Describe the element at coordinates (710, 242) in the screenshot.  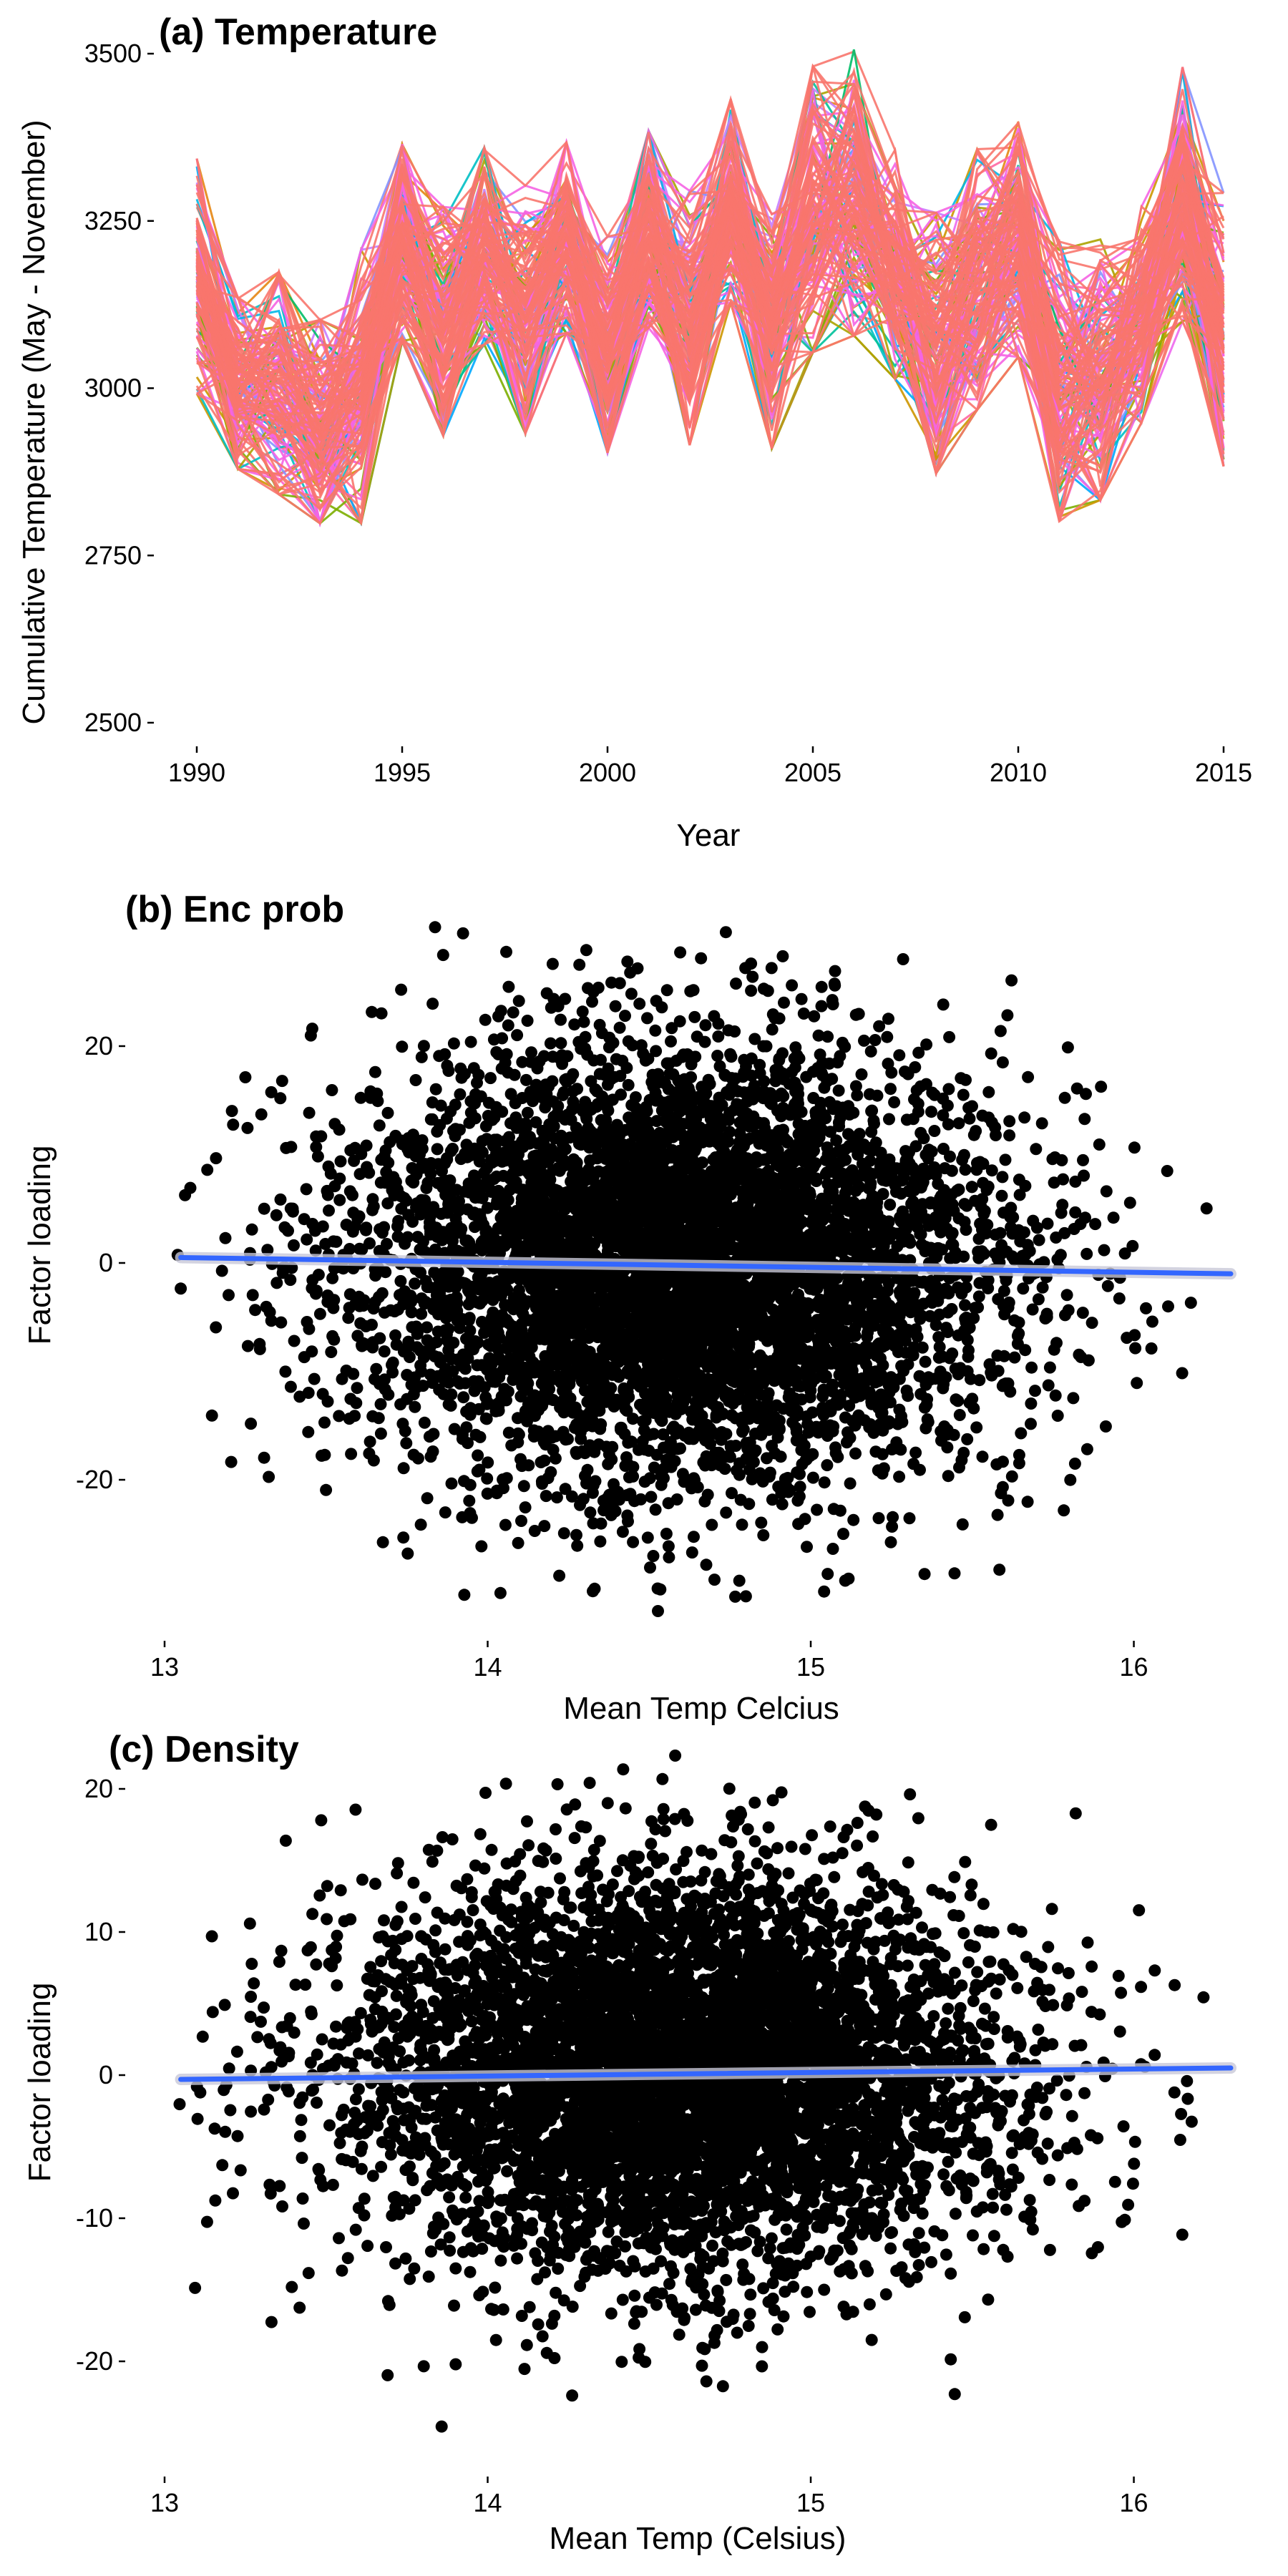
I see `temperature-series-line` at that location.